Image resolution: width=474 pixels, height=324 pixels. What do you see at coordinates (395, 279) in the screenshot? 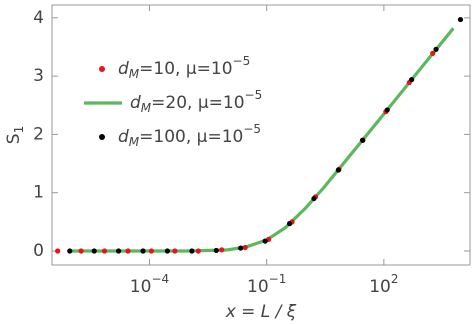
I see `tick-exponent: 2` at bounding box center [395, 279].